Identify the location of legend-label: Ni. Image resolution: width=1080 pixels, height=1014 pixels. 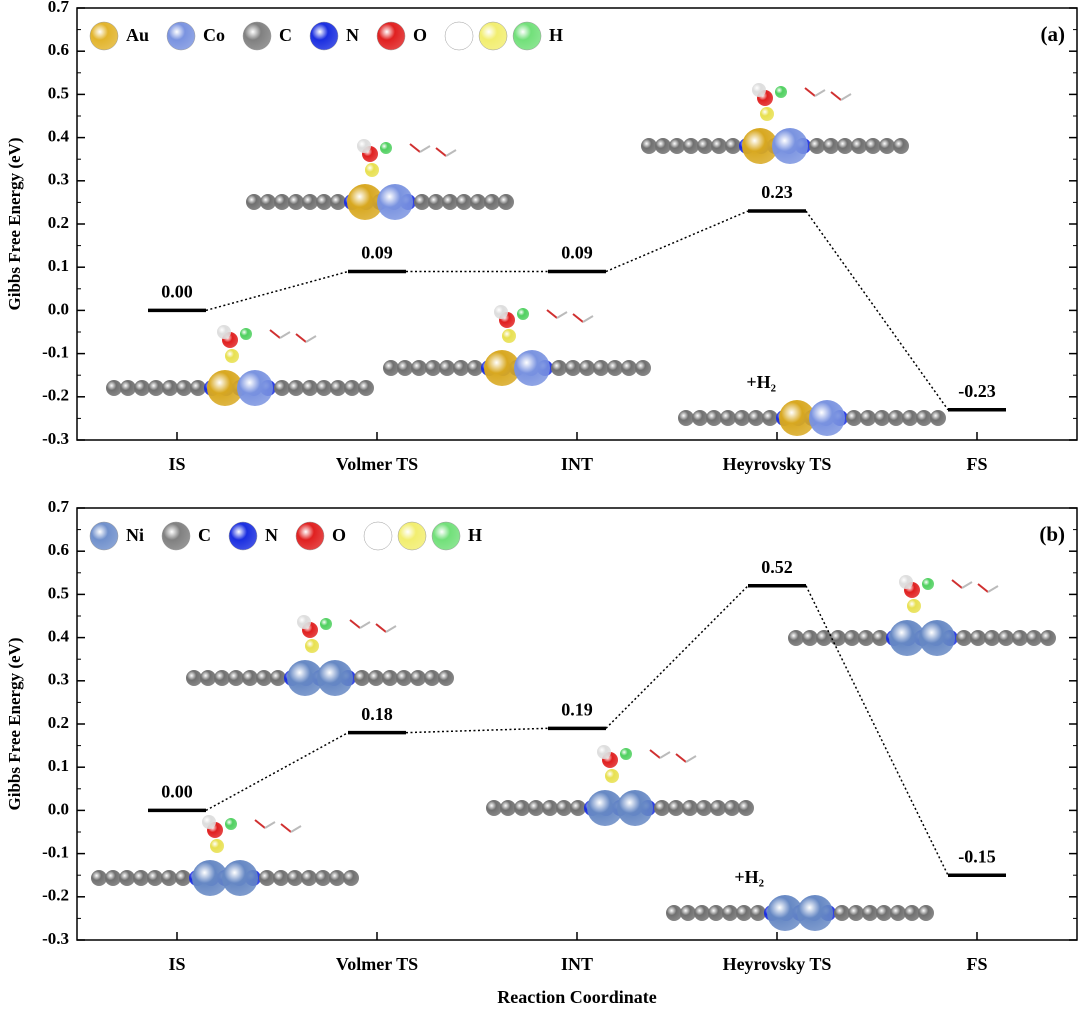
(135, 535).